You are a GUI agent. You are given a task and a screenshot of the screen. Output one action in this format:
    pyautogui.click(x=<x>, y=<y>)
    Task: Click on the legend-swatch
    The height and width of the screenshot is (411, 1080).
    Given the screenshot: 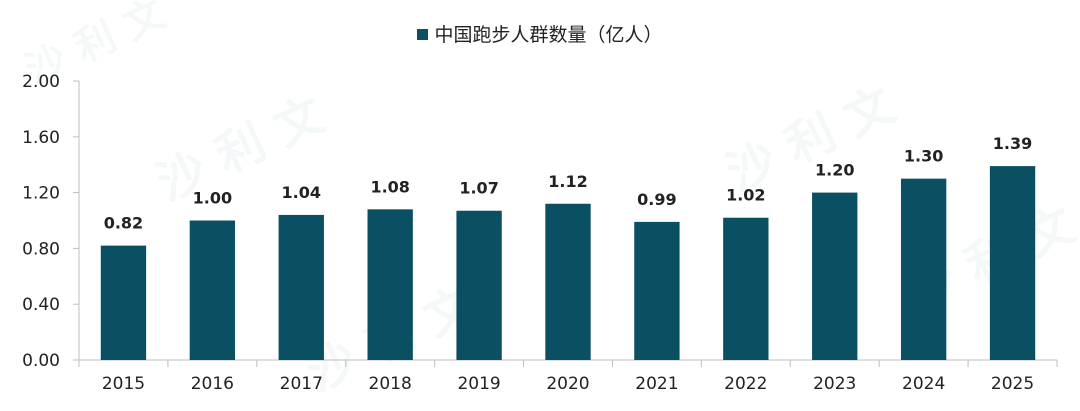 What is the action you would take?
    pyautogui.click(x=423, y=34)
    